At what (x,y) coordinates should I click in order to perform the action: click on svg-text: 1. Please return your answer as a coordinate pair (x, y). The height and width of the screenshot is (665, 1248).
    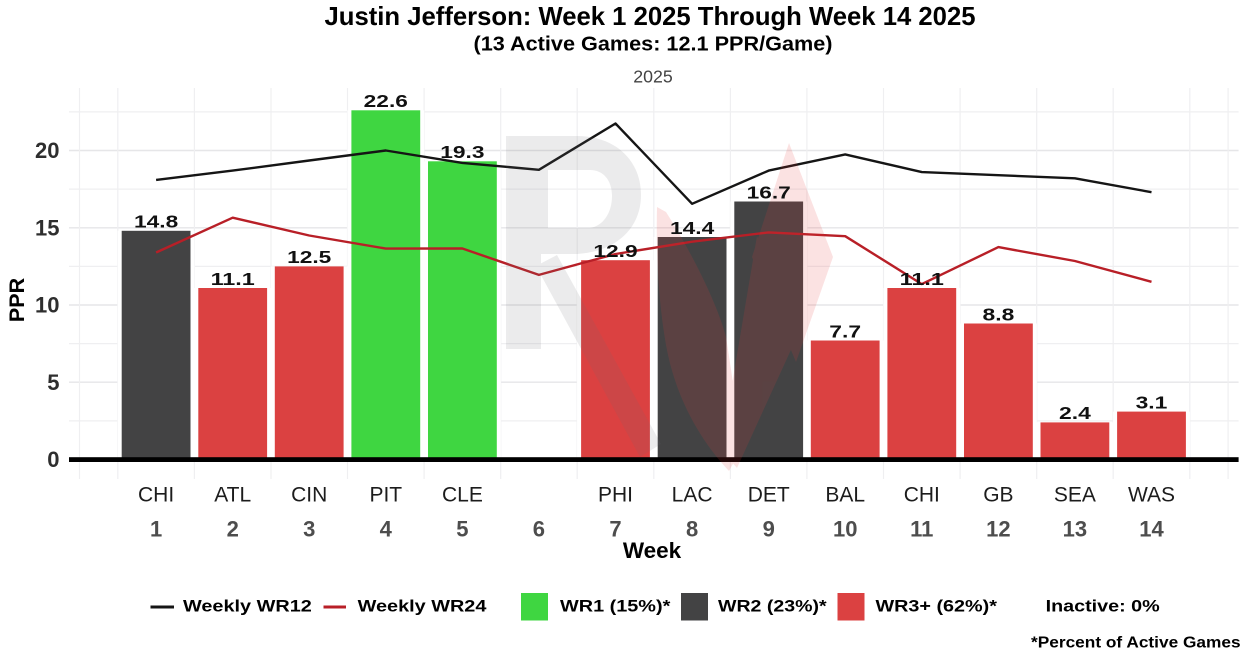
    Looking at the image, I should click on (156, 529).